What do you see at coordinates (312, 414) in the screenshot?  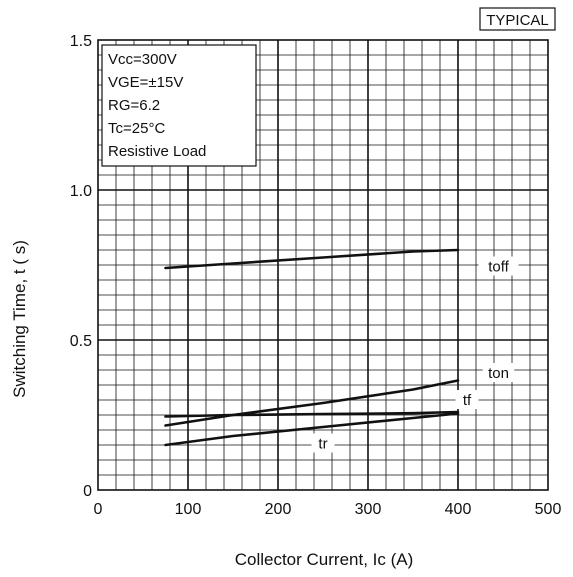 I see `series-line-tf` at bounding box center [312, 414].